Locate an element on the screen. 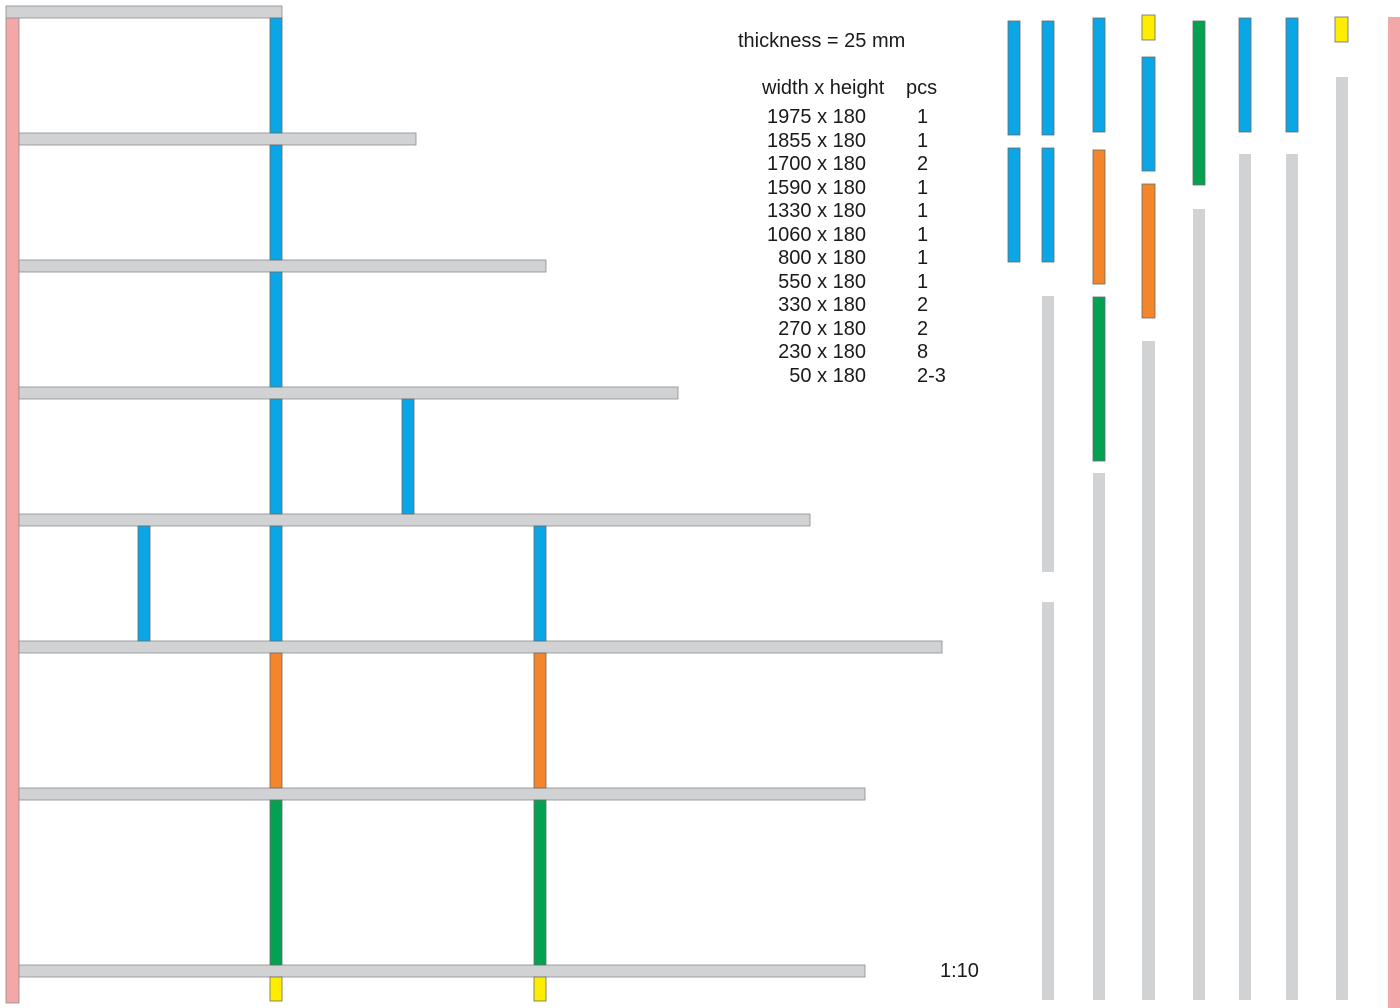 The height and width of the screenshot is (1008, 1400). scale-label: 1:10 is located at coordinates (959, 971).